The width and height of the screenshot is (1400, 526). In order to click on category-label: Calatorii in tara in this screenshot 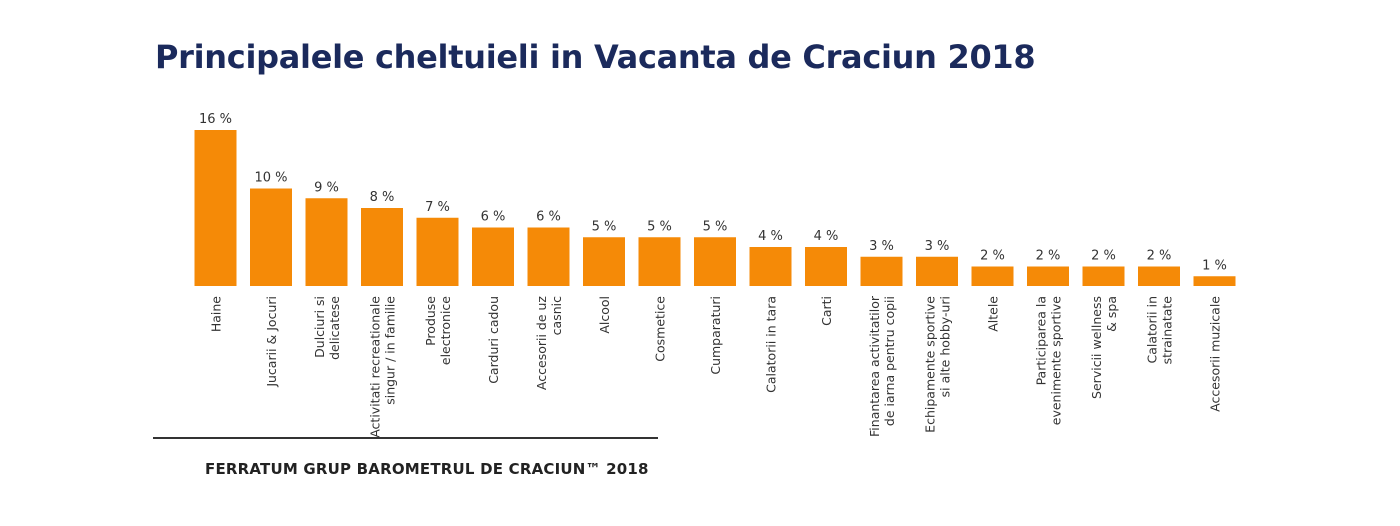, I will do `click(771, 344)`.